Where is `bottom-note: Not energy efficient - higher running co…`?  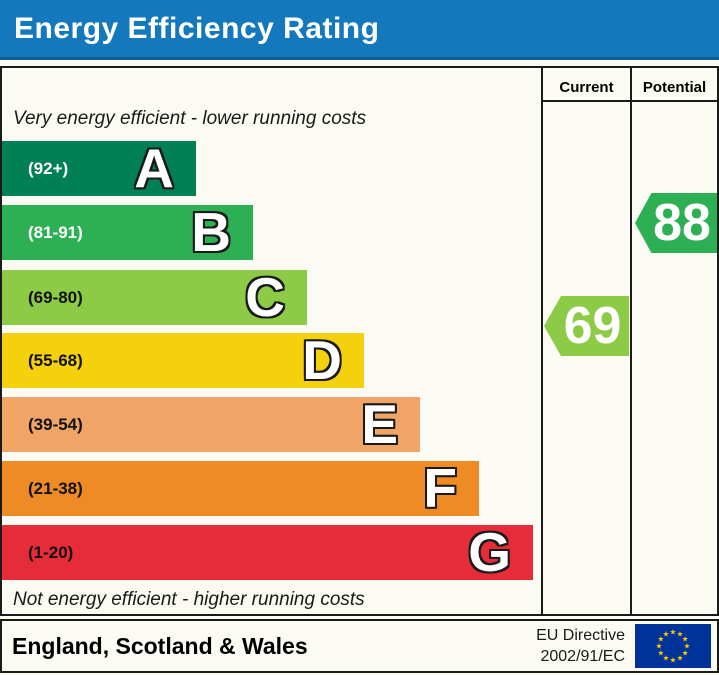
bottom-note: Not energy efficient - higher running co… is located at coordinates (189, 599).